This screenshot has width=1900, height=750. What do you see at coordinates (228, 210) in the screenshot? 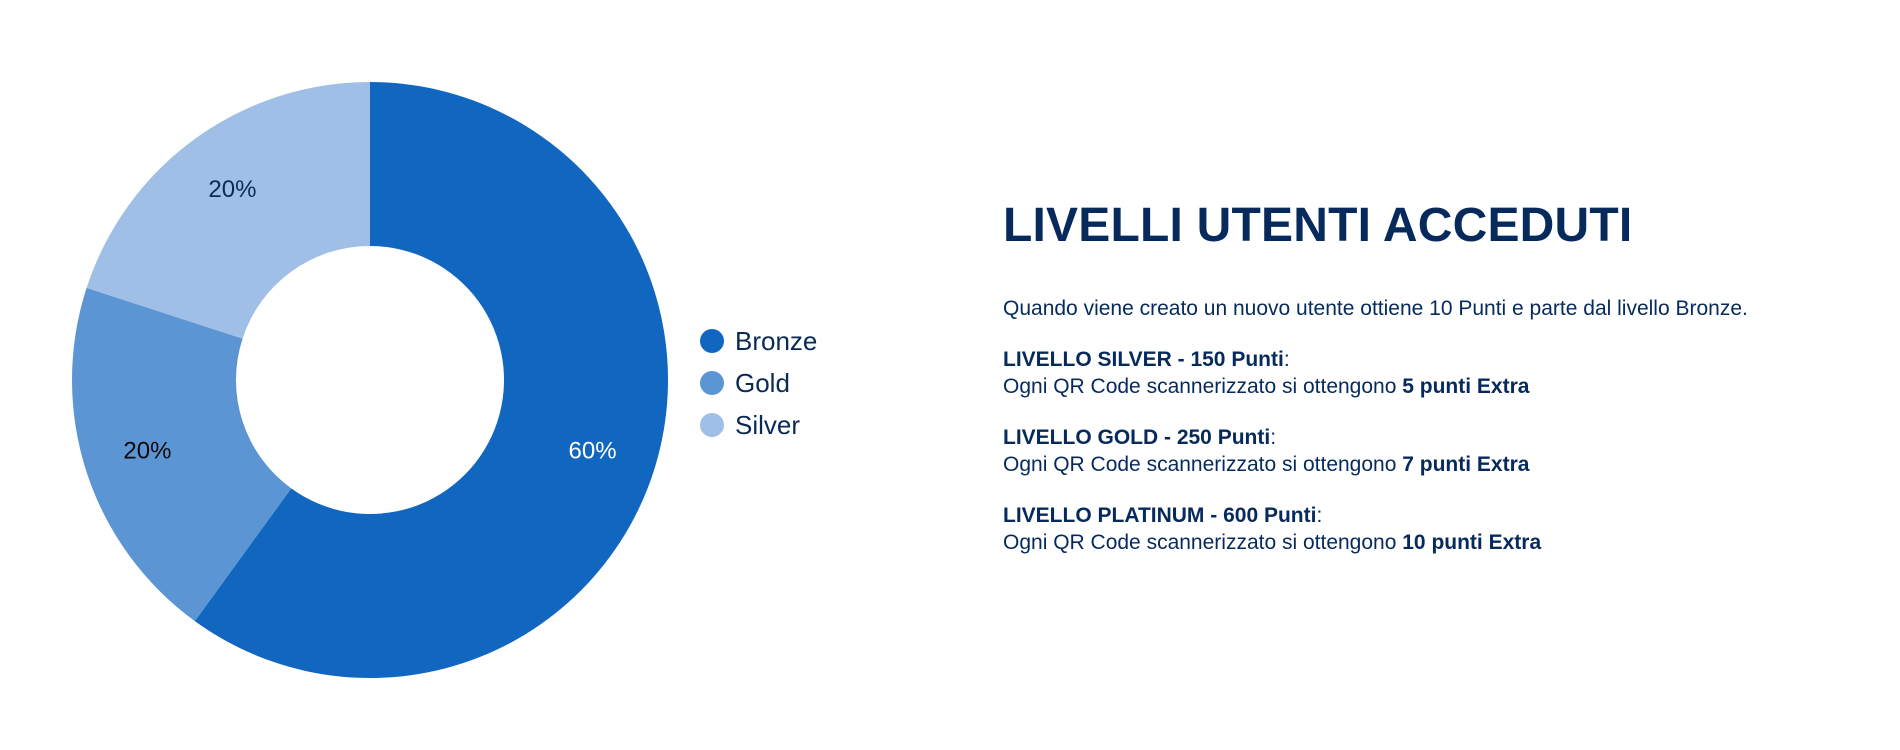
I see `donut-slice-silver` at bounding box center [228, 210].